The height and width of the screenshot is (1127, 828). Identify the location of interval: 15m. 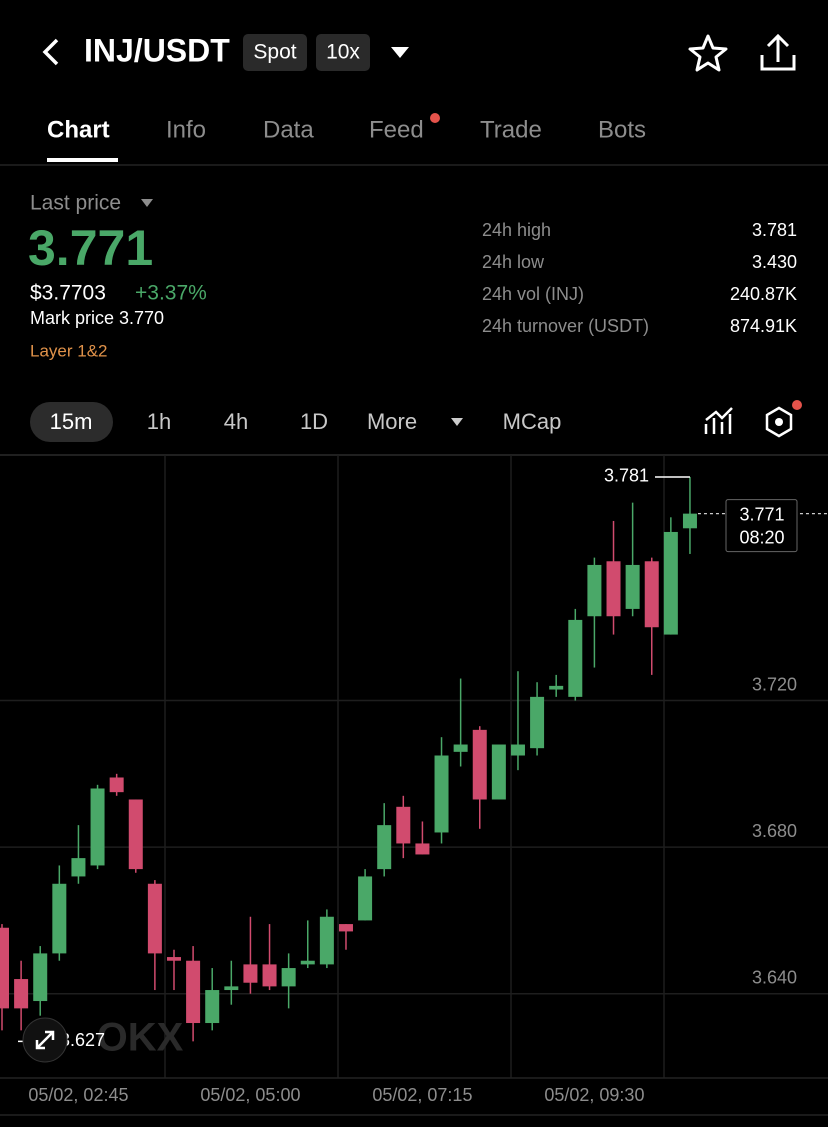
(71, 421).